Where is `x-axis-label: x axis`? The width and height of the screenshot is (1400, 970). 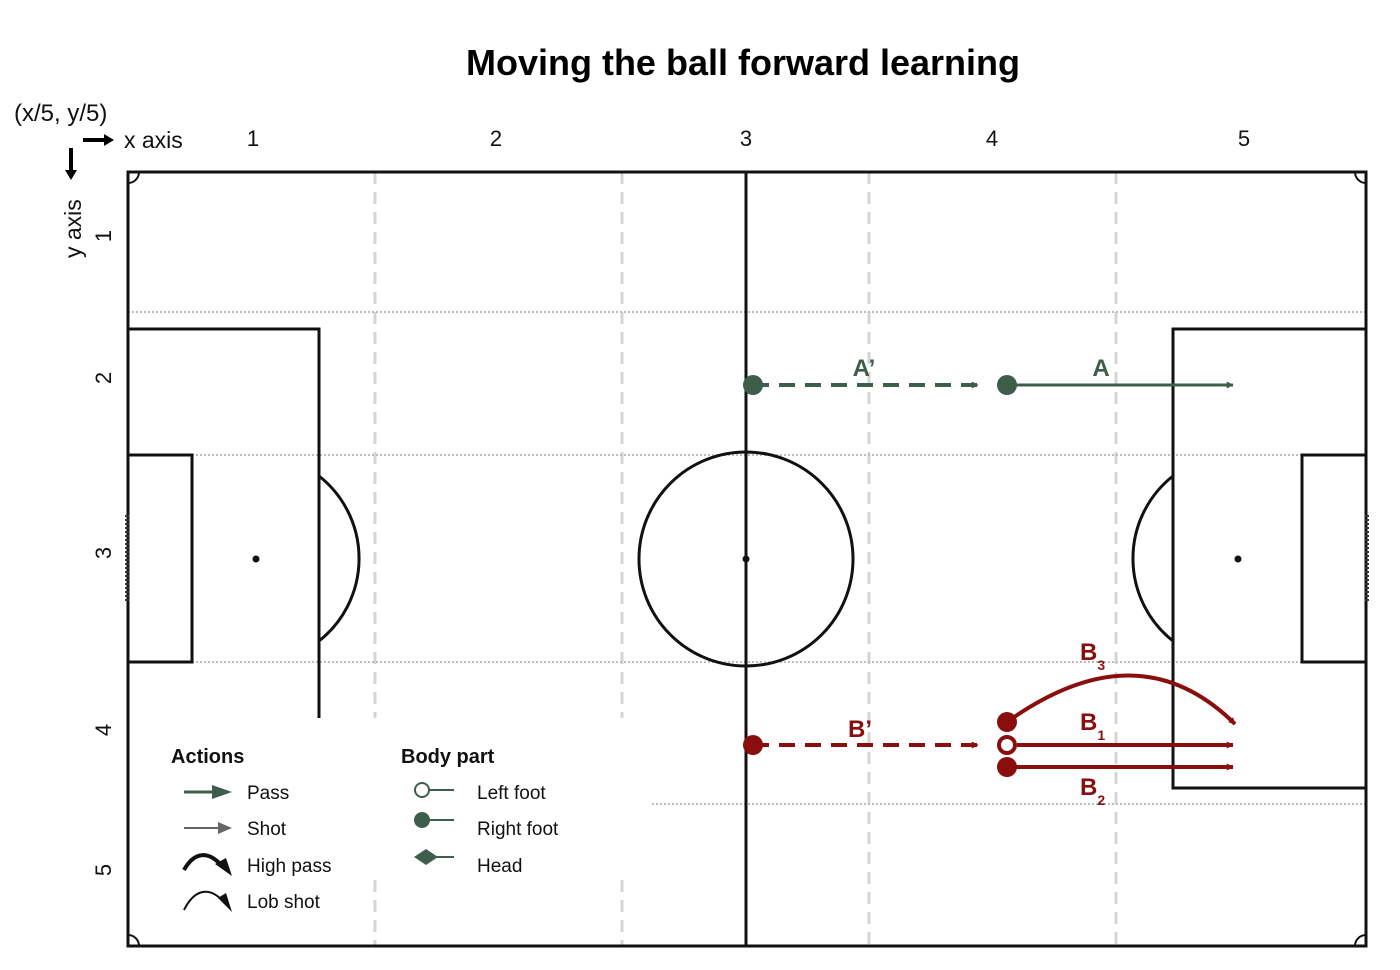 x-axis-label: x axis is located at coordinates (153, 140).